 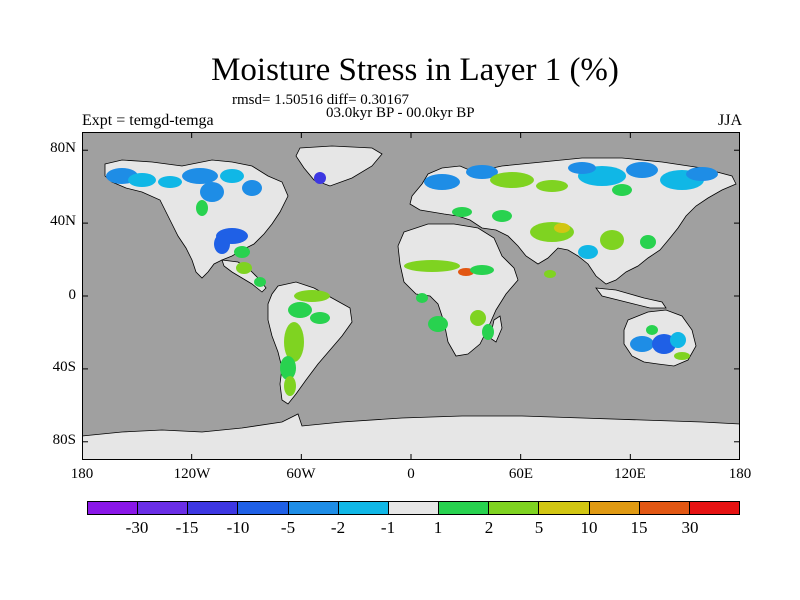 I want to click on lon-label-0: 0, so click(x=411, y=474).